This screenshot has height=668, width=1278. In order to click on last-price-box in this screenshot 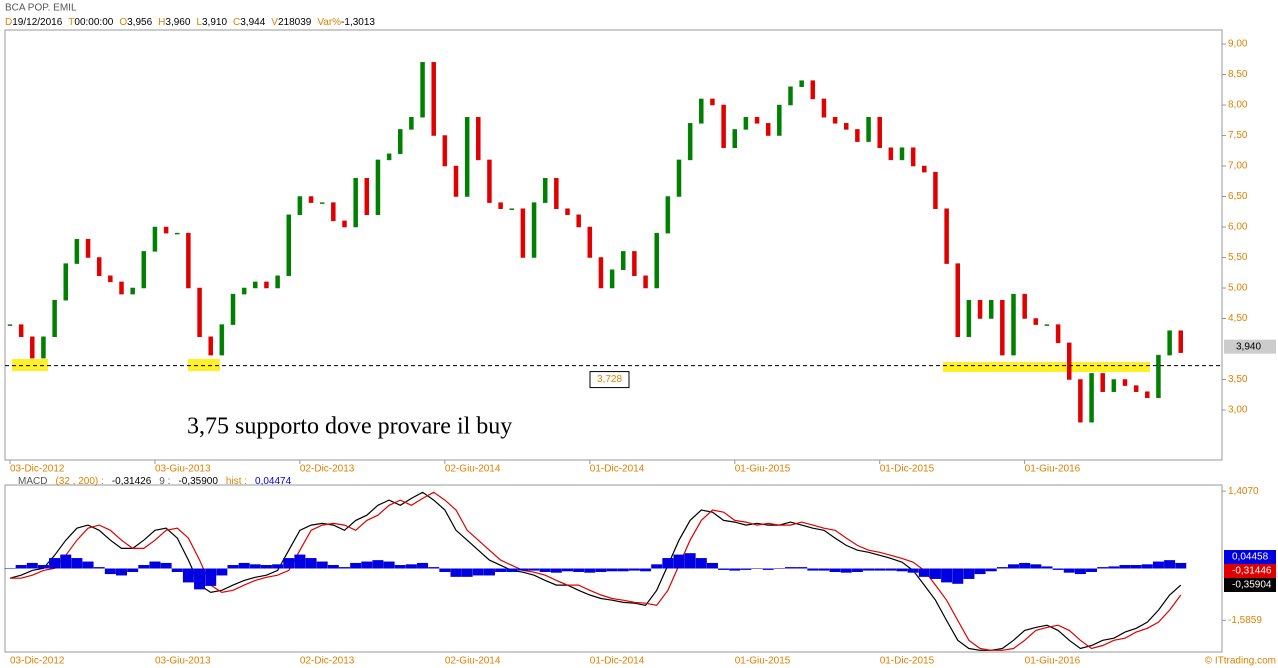, I will do `click(1250, 346)`.